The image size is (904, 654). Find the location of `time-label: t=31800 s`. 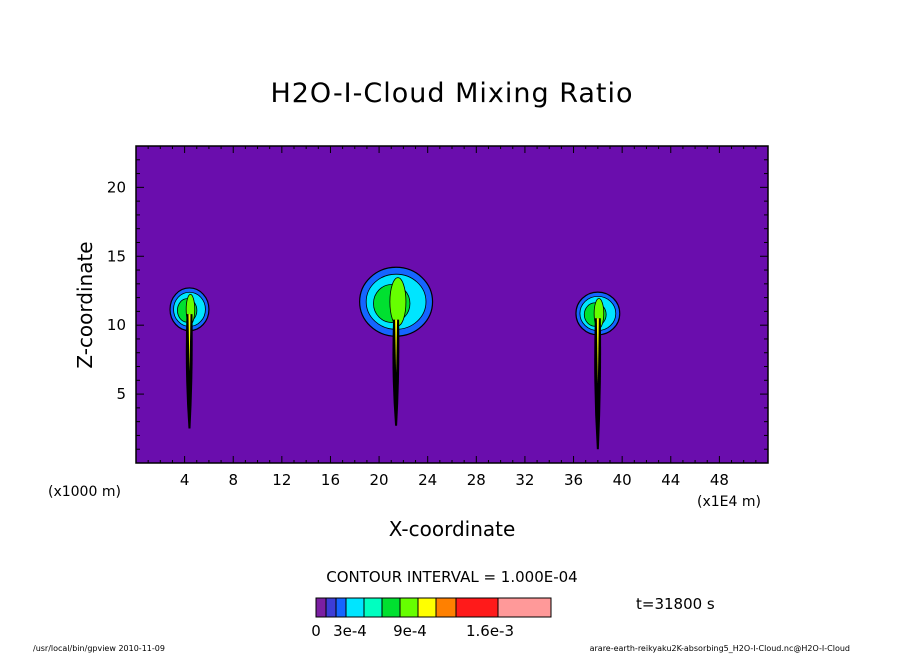

time-label: t=31800 s is located at coordinates (675, 604).